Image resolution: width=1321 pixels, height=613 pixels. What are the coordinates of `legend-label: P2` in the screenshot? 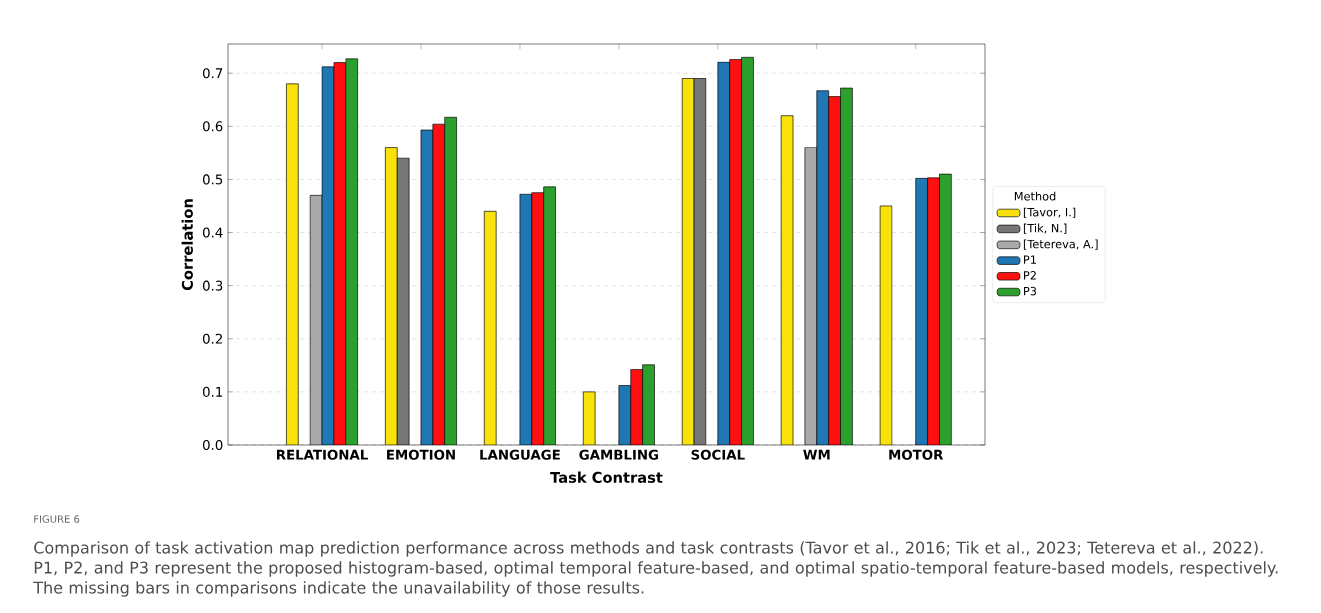 It's located at (1030, 275).